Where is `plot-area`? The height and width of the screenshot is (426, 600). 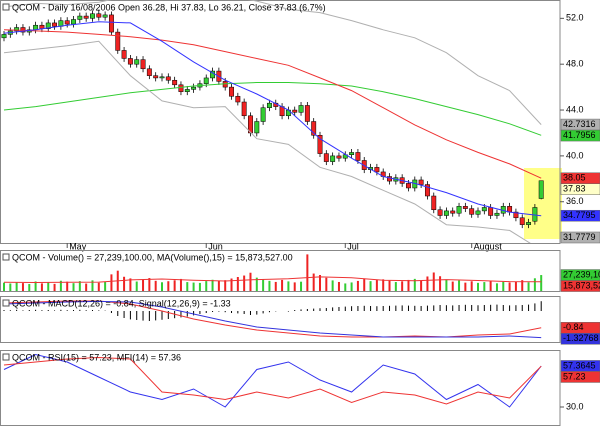 plot-area is located at coordinates (273, 272).